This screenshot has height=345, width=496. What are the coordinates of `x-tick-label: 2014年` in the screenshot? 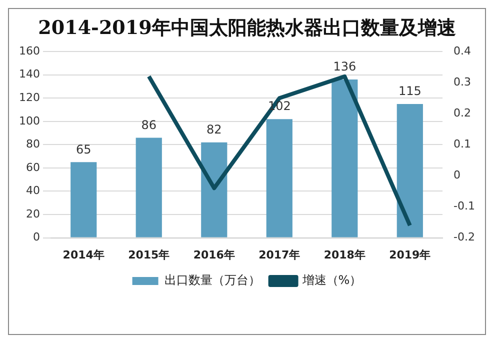 It's located at (83, 255).